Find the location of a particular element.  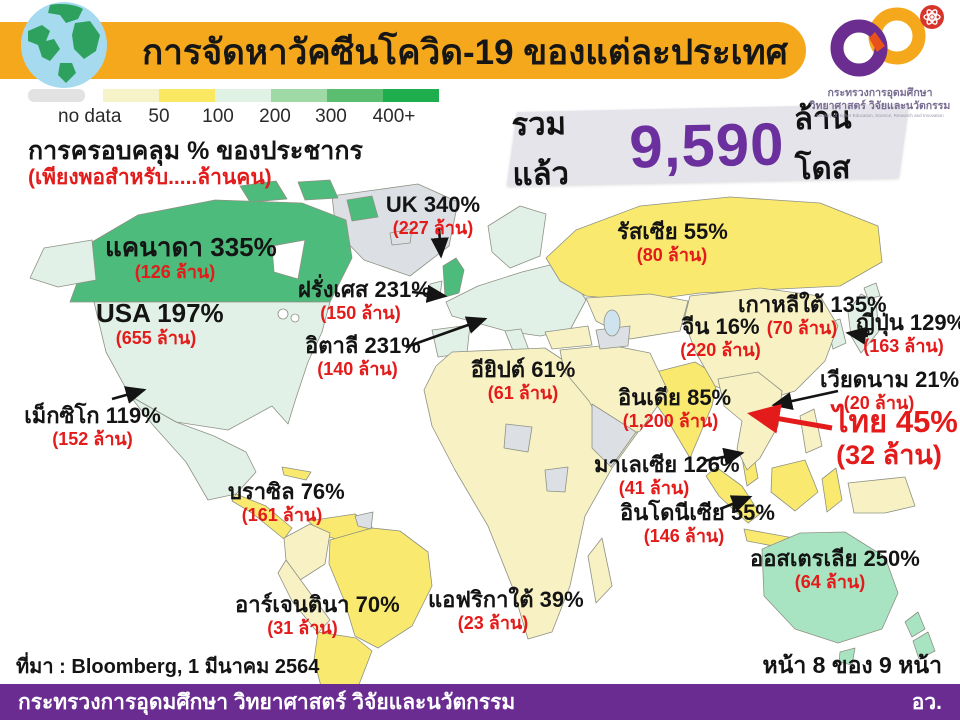

arrow-thailand is located at coordinates (790, 418).